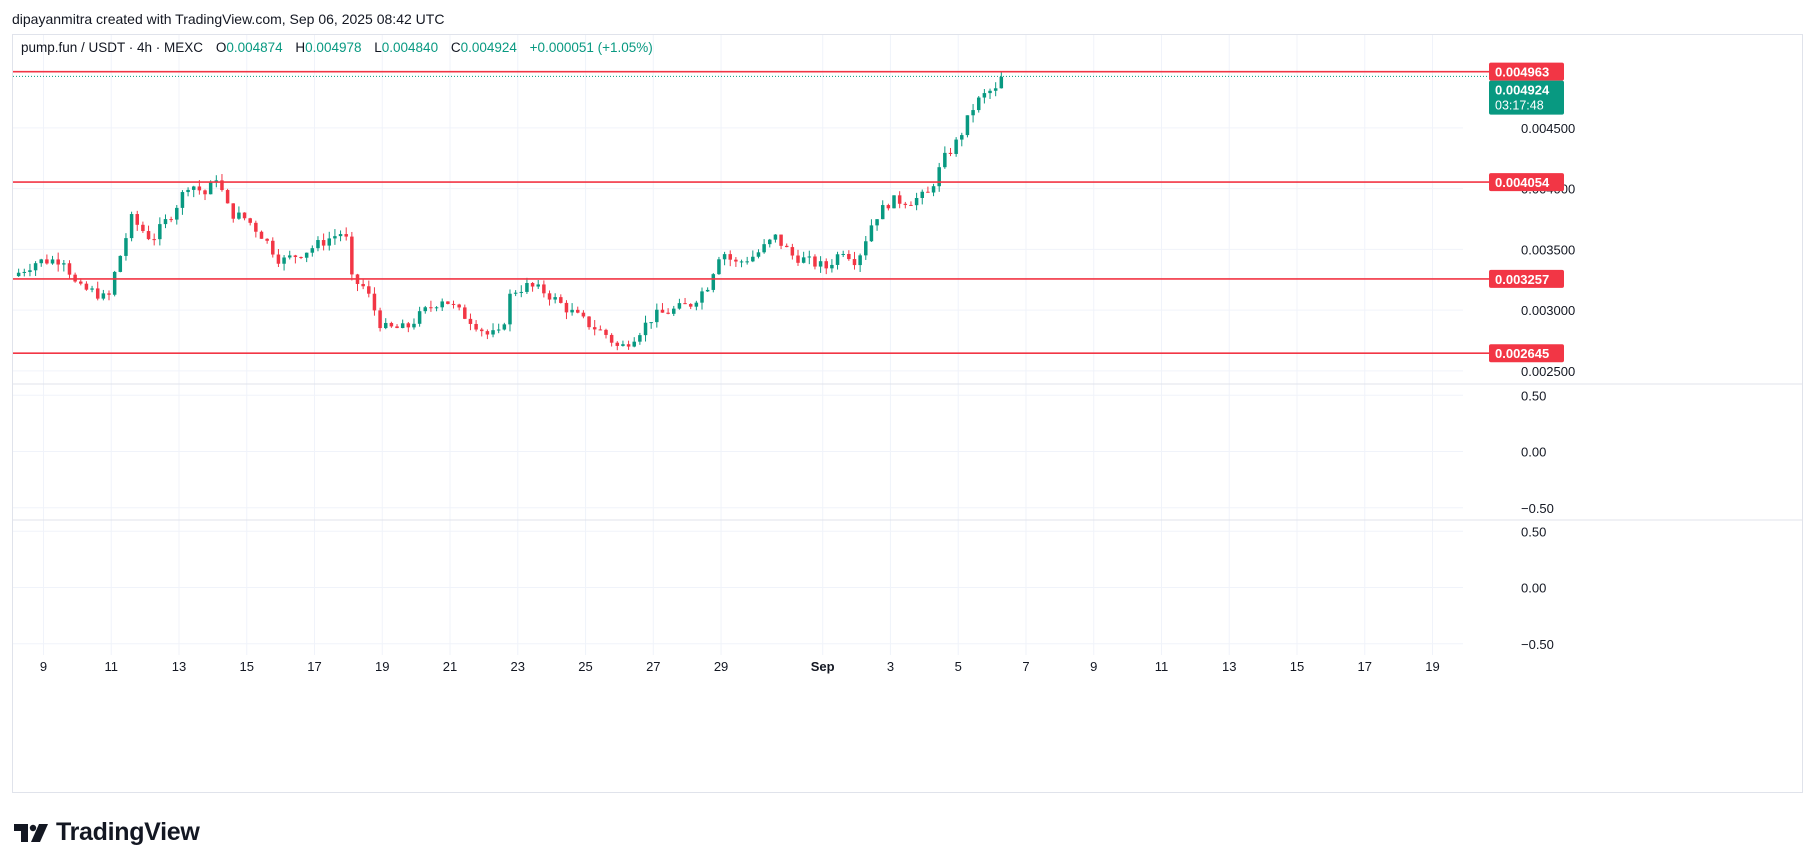 The width and height of the screenshot is (1815, 868). What do you see at coordinates (333, 47) in the screenshot?
I see `legend-high: 0.004978` at bounding box center [333, 47].